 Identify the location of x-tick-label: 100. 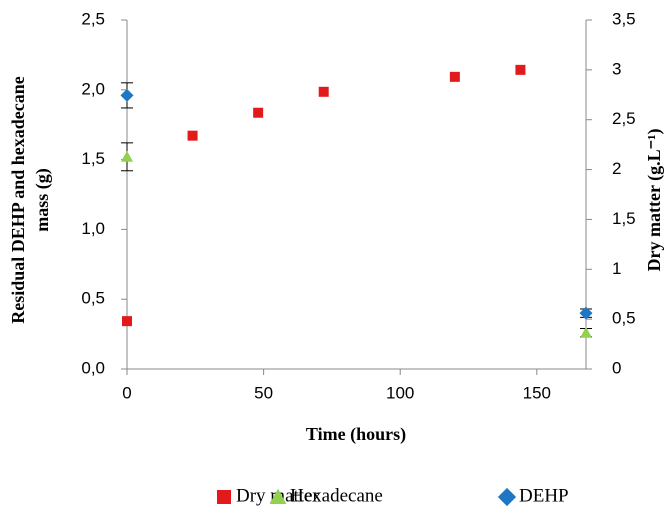
(400, 392).